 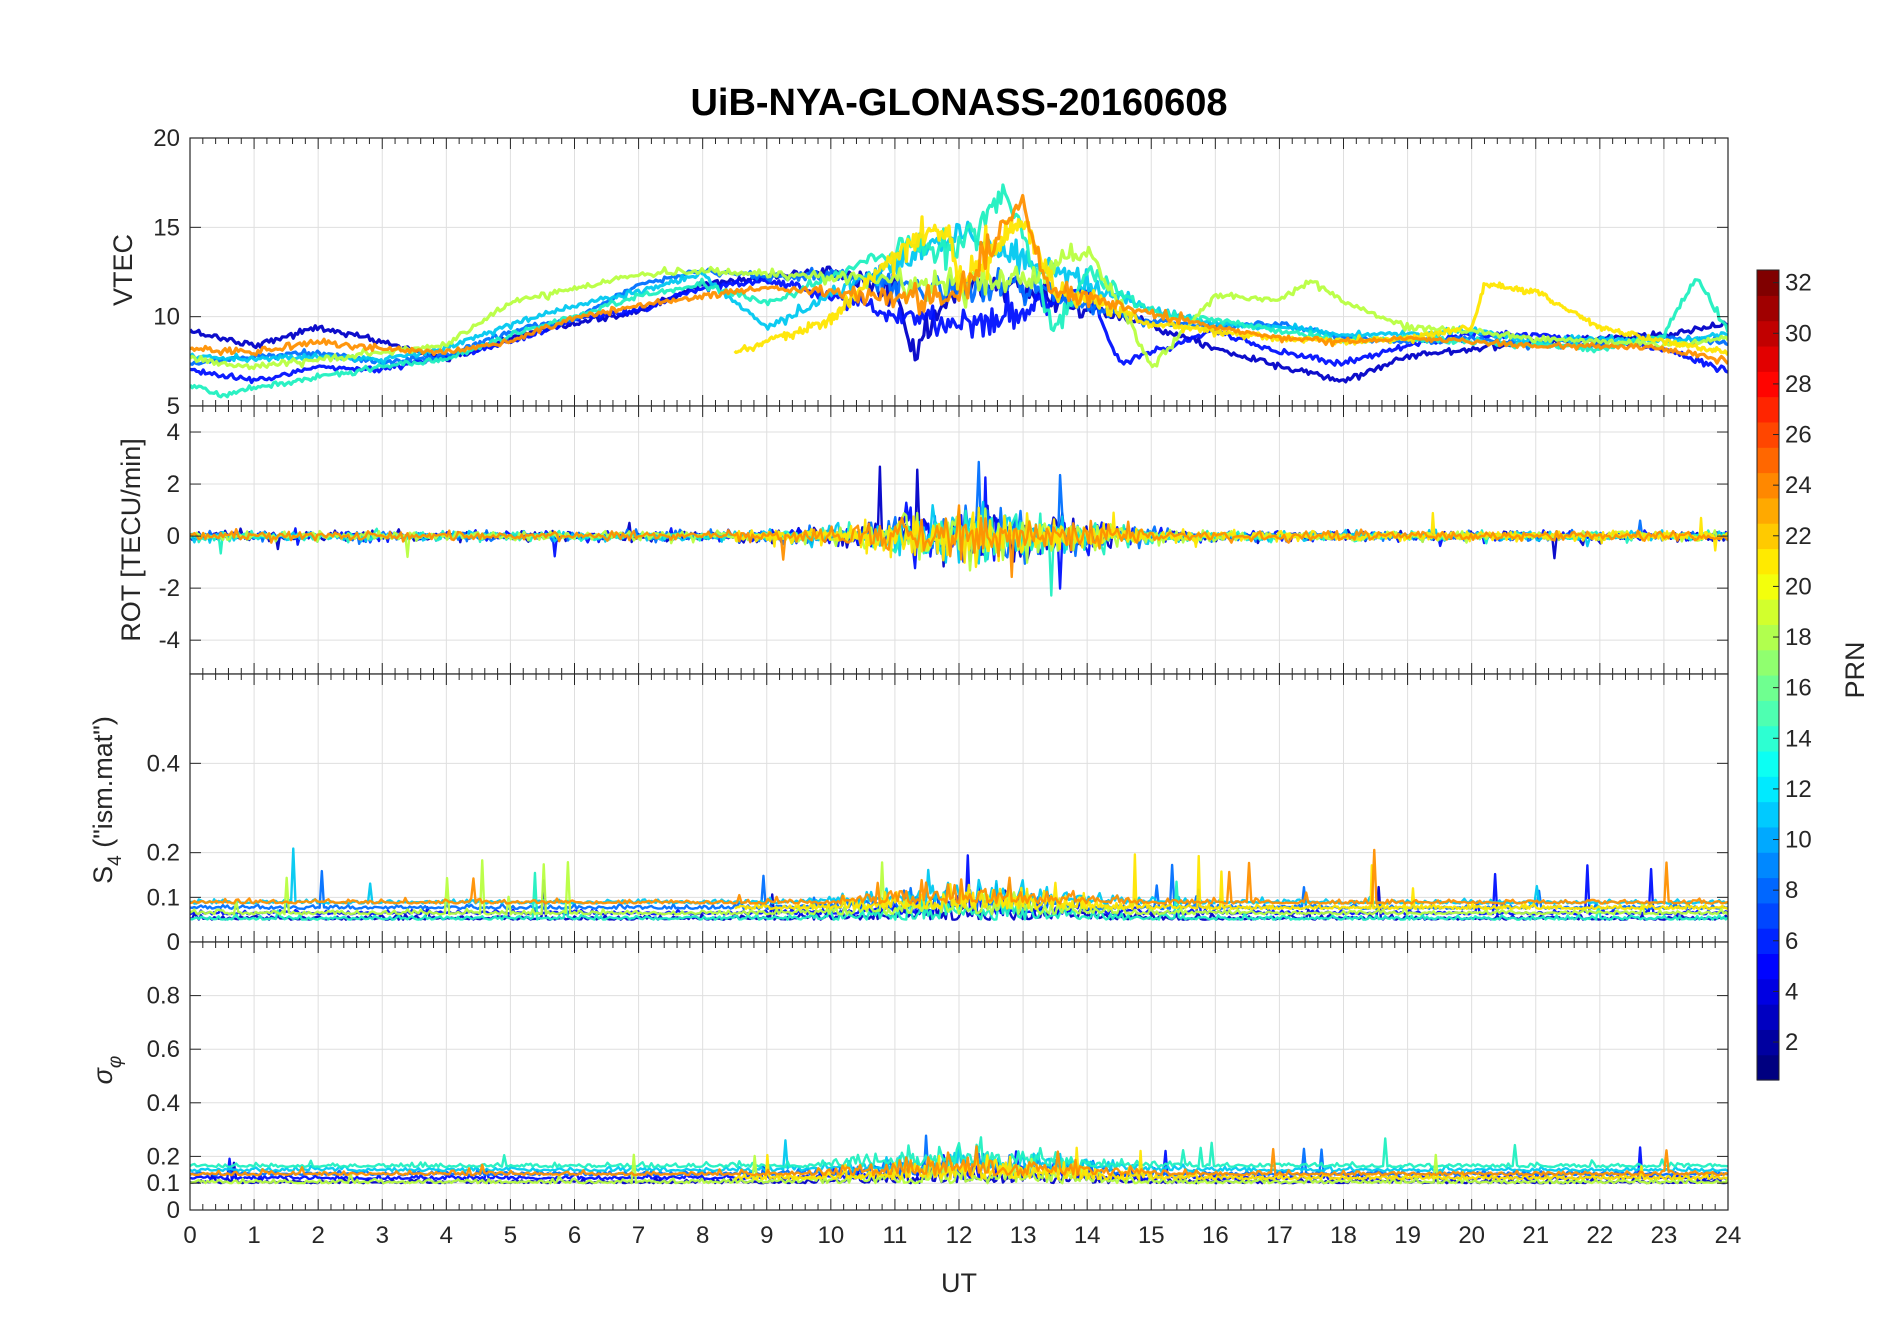 What do you see at coordinates (163, 1049) in the screenshot?
I see `y-tick-label: 0.6` at bounding box center [163, 1049].